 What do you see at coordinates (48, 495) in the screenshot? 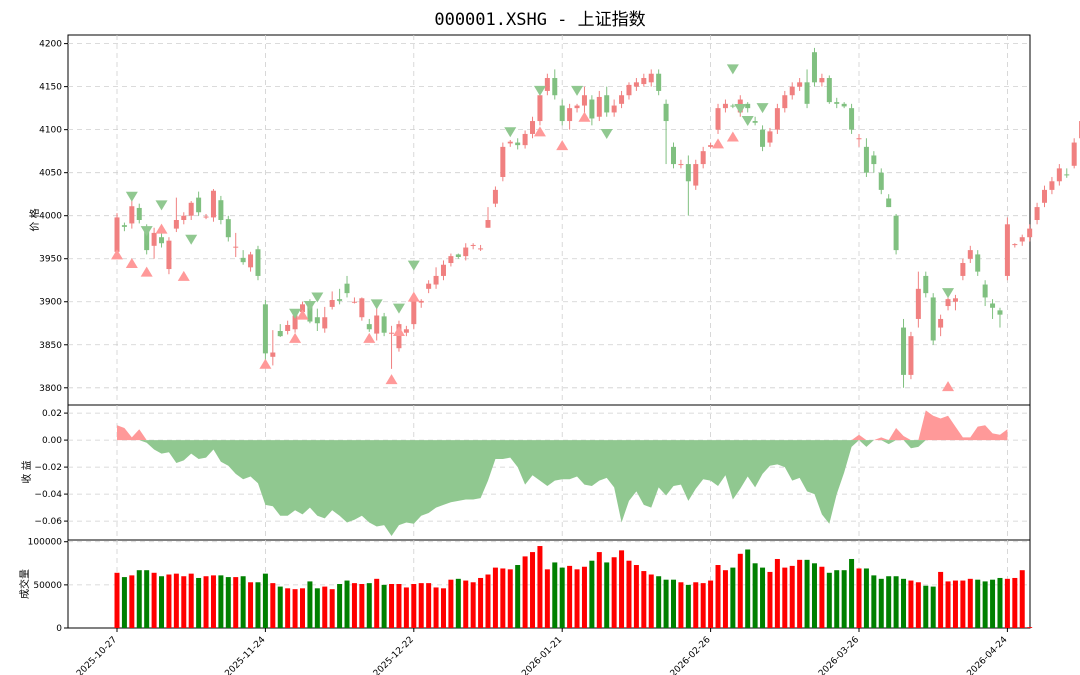
I see `return-y-tick-label: −0.04` at bounding box center [48, 495].